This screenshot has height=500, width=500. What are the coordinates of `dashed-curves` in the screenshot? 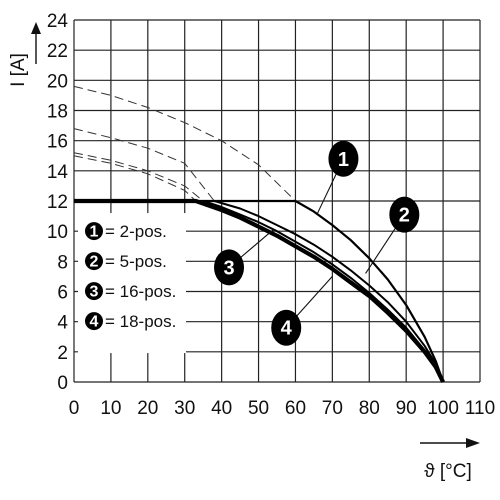 It's located at (184, 143).